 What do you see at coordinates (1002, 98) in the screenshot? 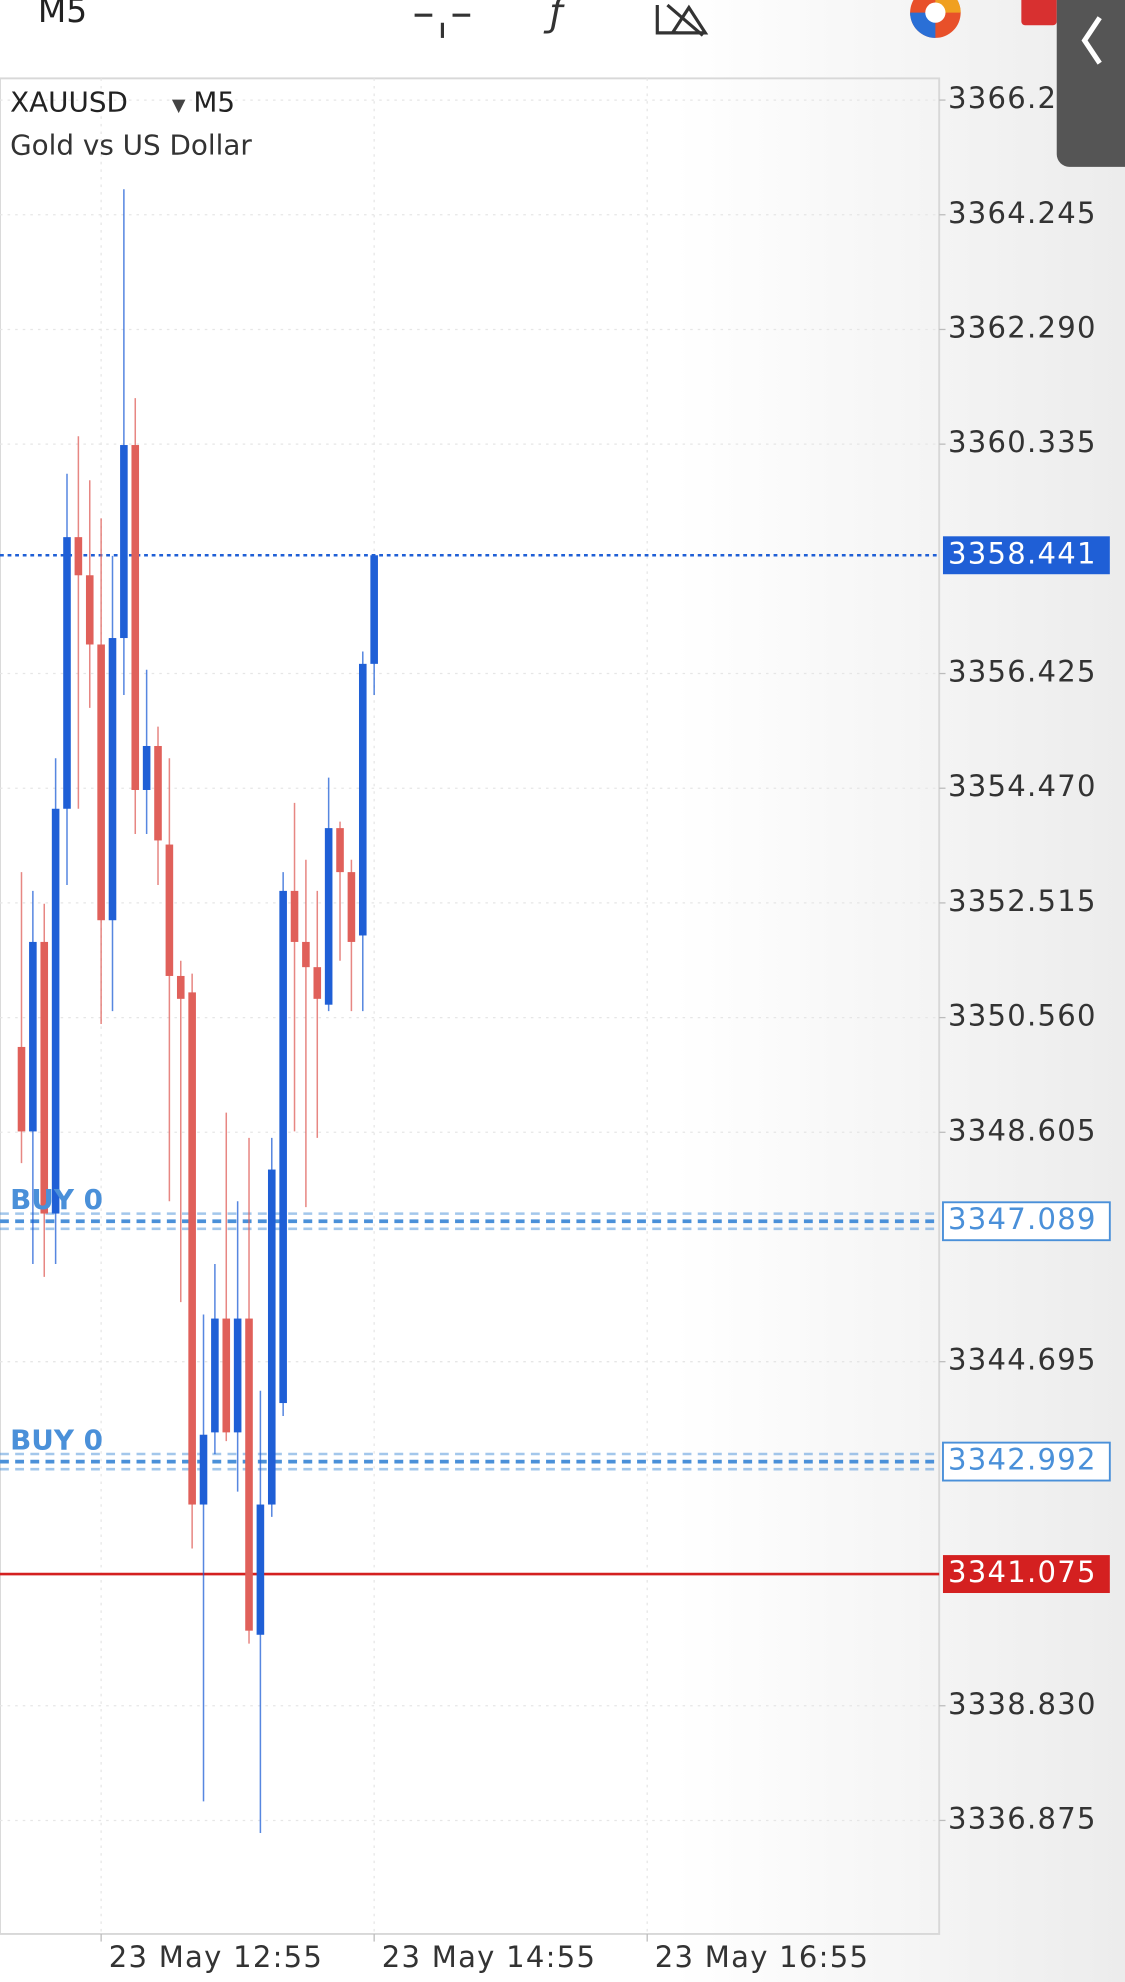
I see `y-tick-label: 3366.2` at bounding box center [1002, 98].